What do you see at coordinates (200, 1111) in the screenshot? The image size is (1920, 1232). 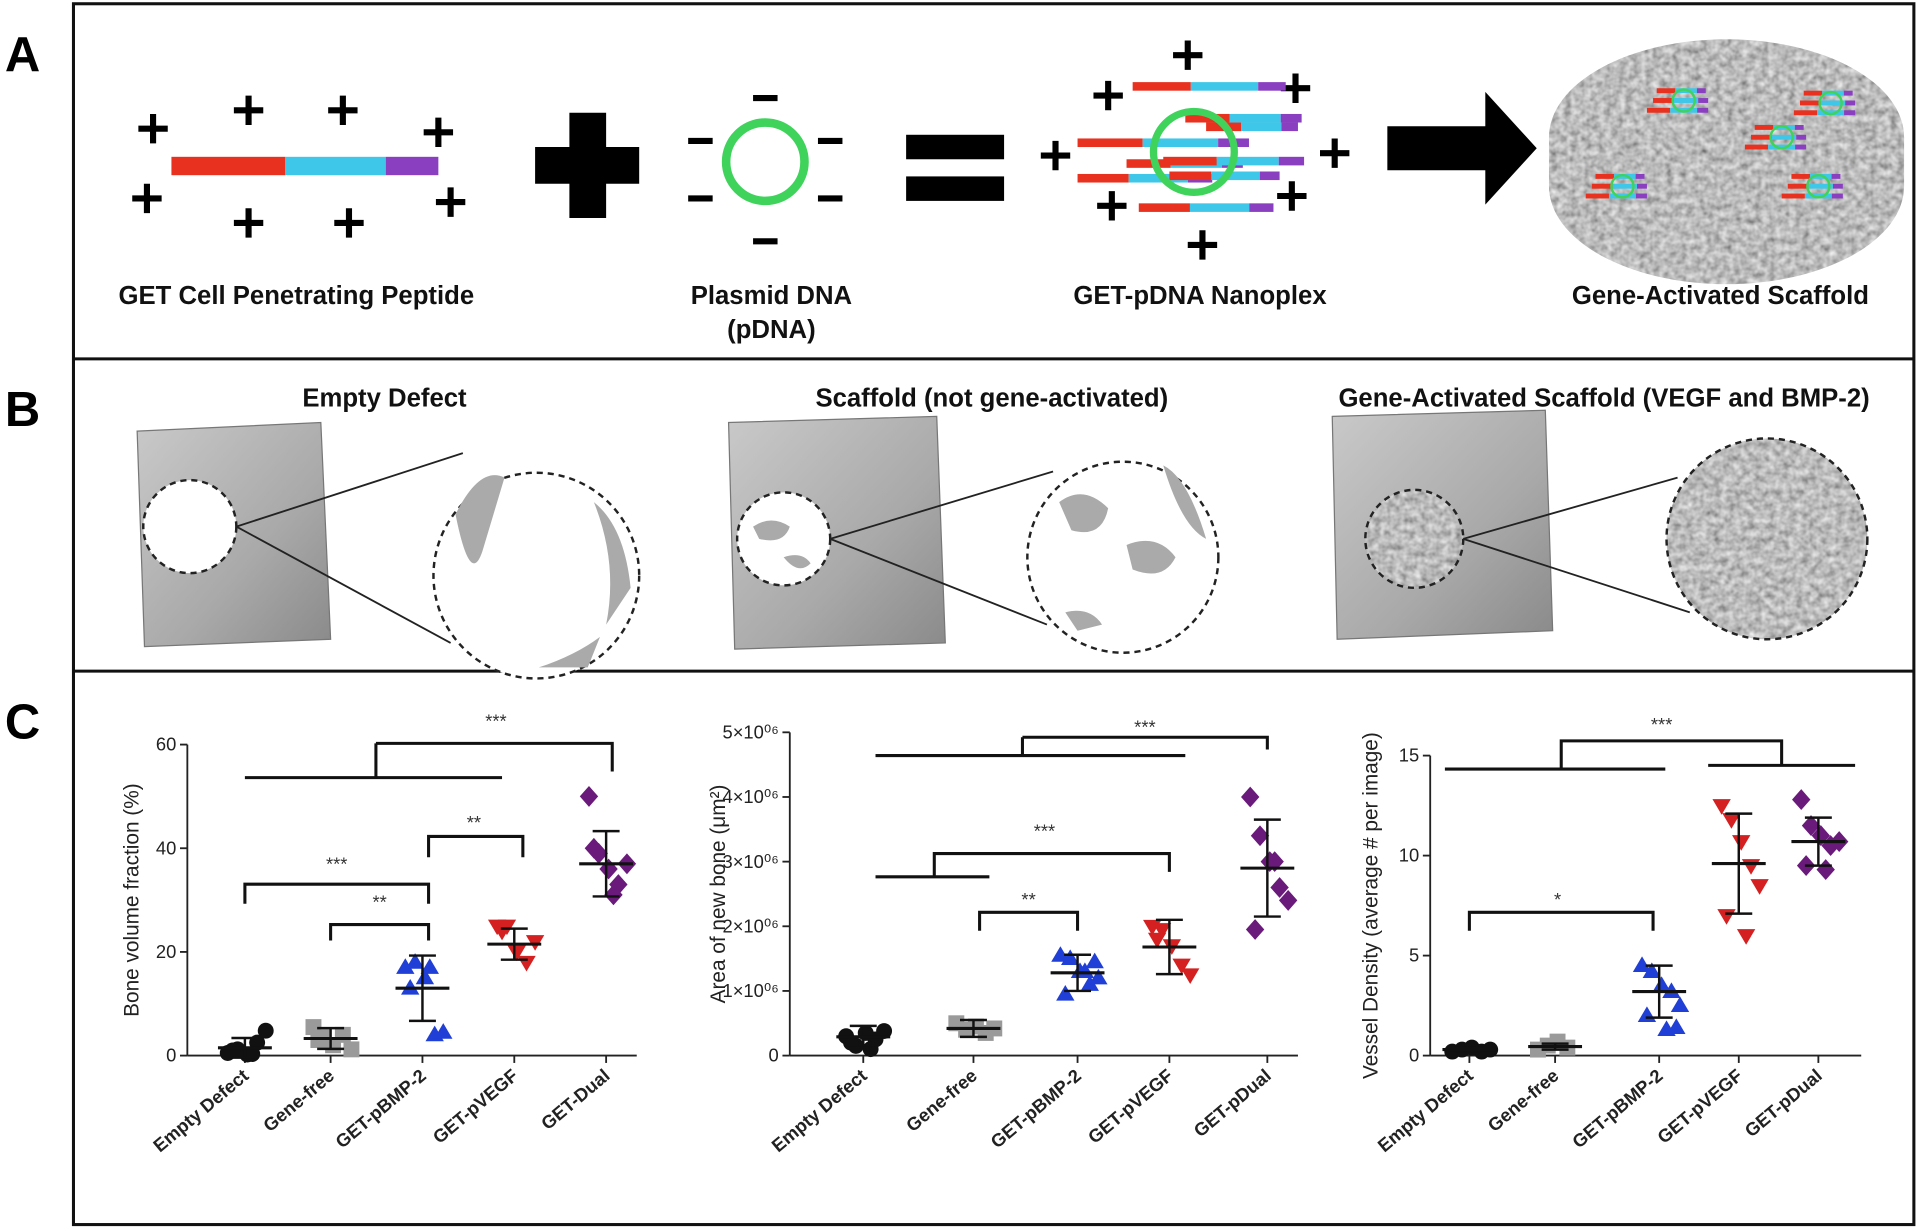 I see `x-tick-label: Empty Defect` at bounding box center [200, 1111].